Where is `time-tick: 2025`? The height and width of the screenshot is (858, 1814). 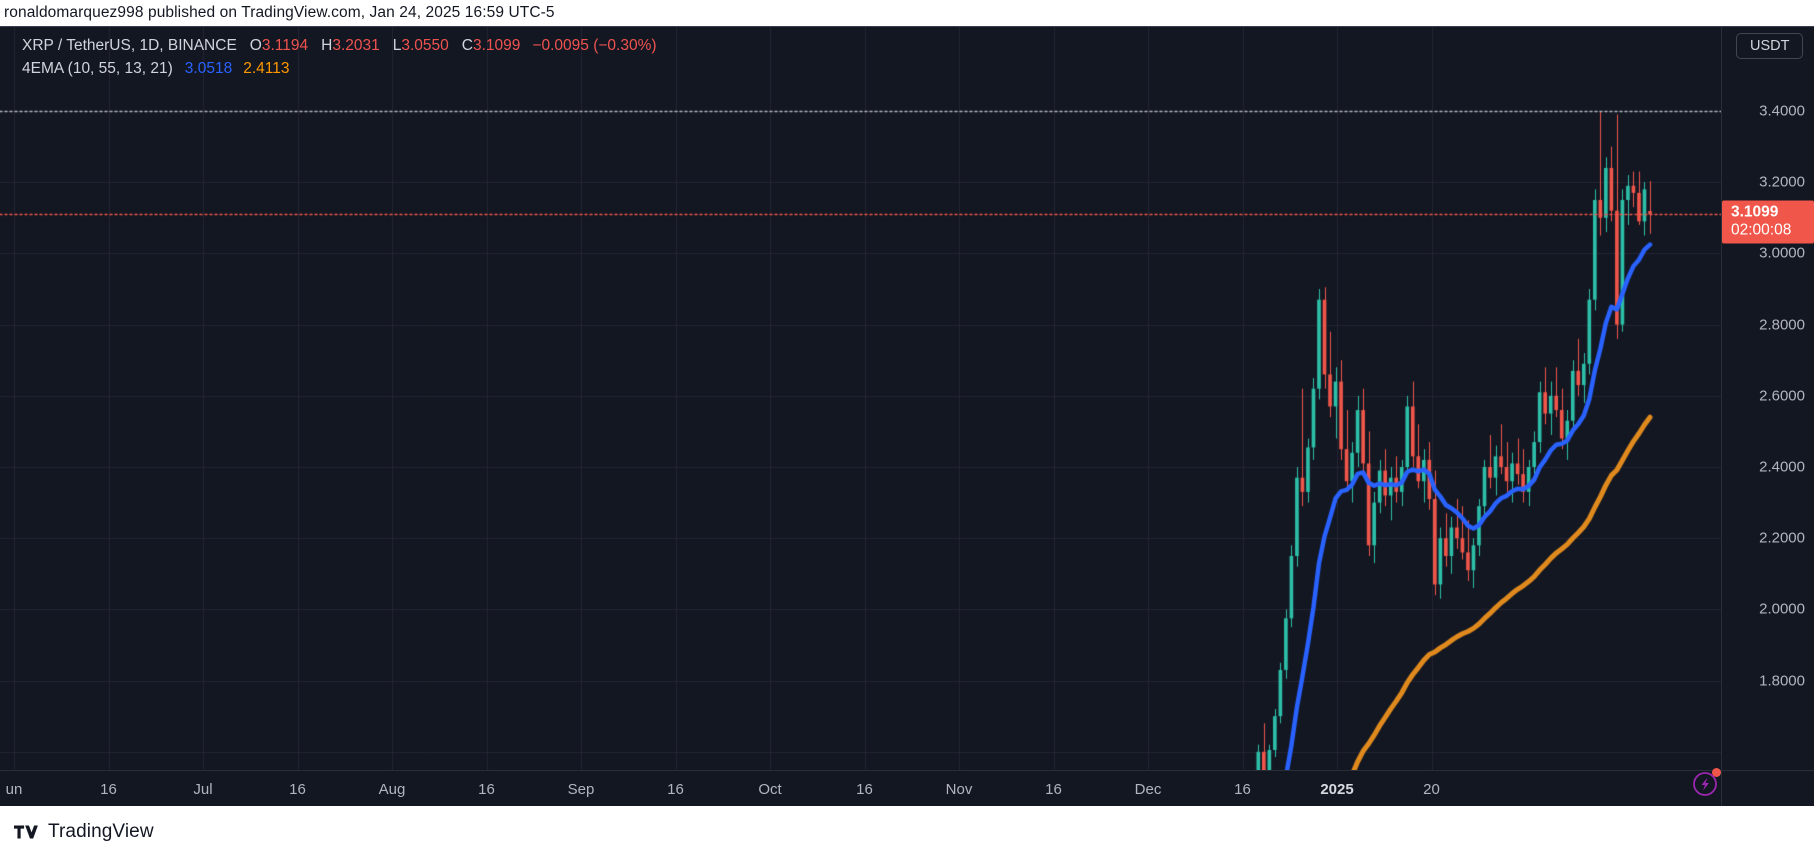 time-tick: 2025 is located at coordinates (1337, 789).